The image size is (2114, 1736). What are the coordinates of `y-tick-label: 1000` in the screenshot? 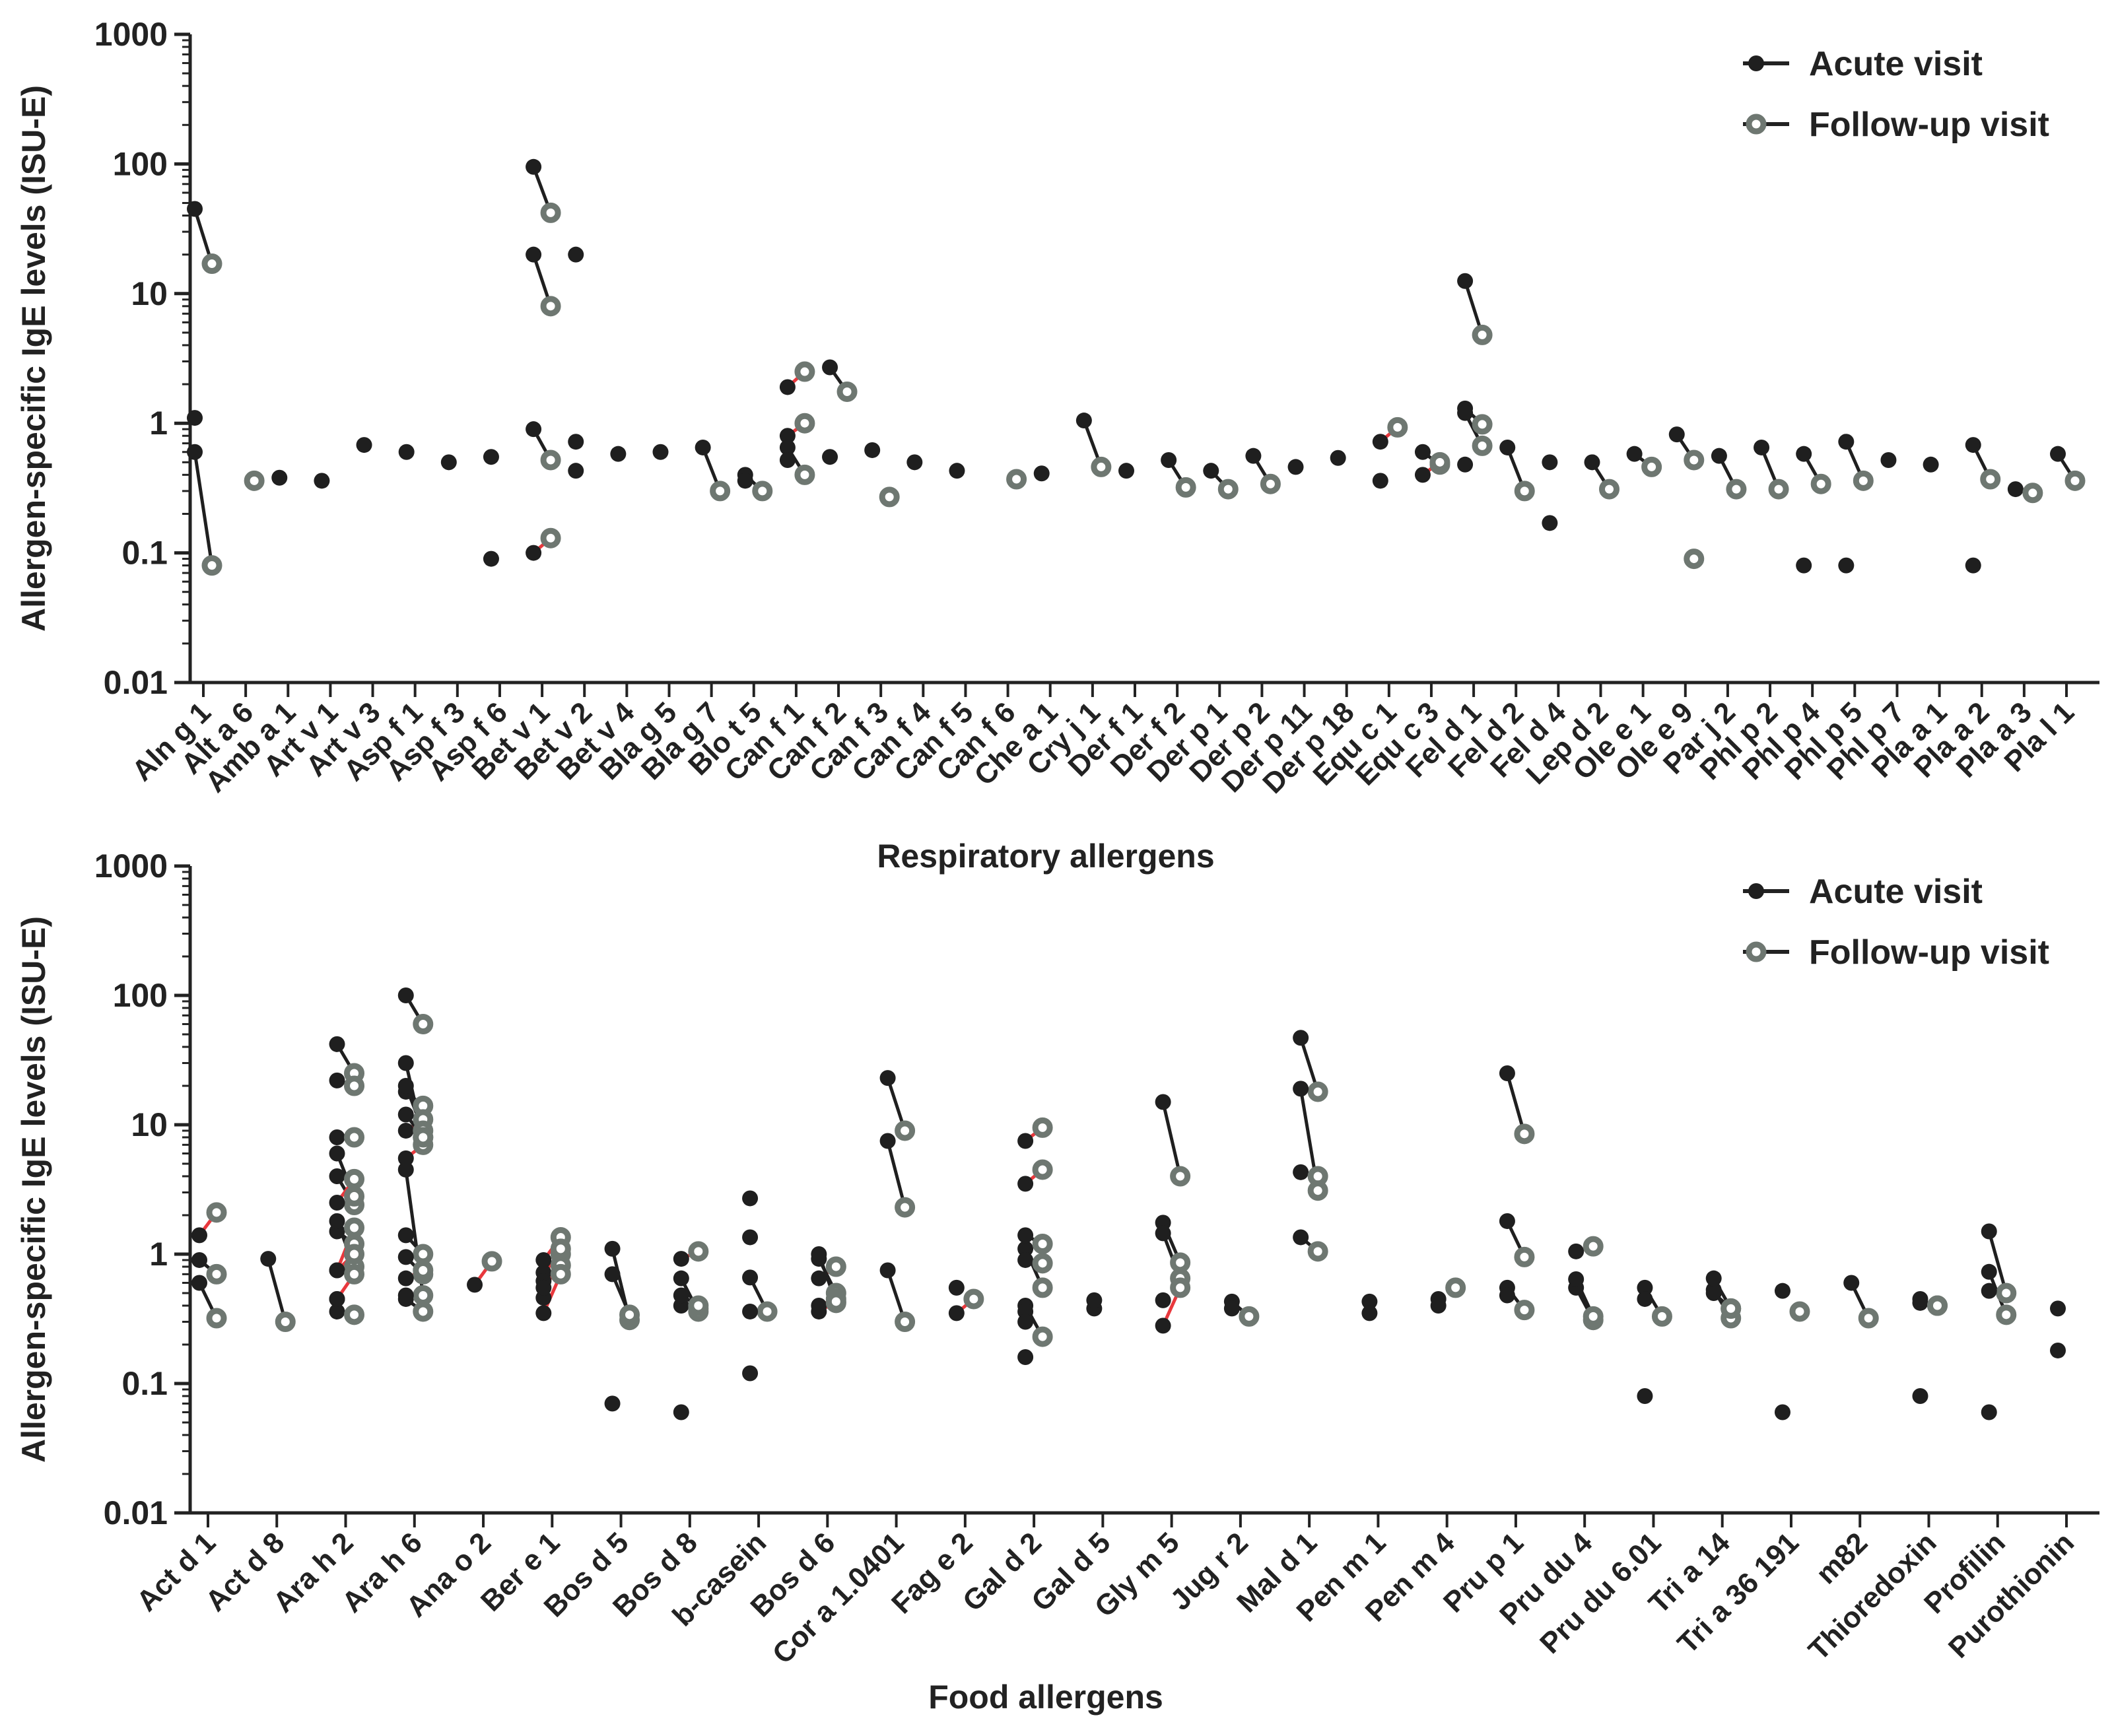 It's located at (131, 866).